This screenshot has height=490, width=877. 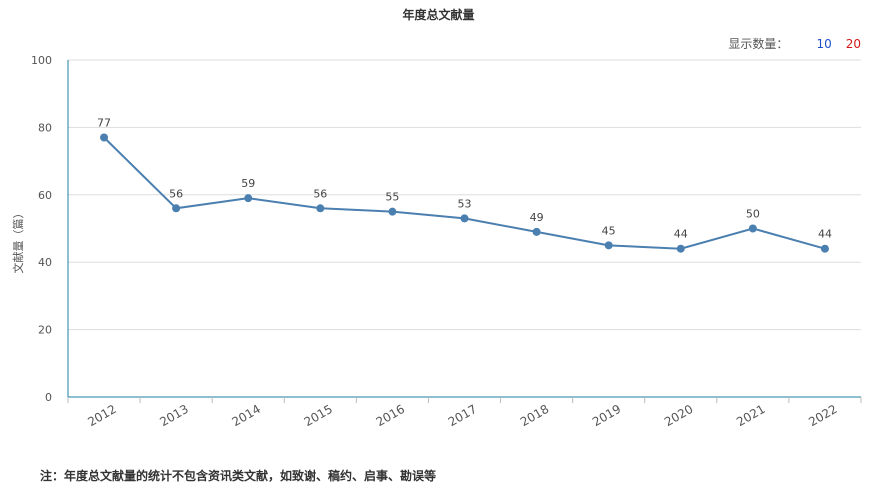 What do you see at coordinates (753, 214) in the screenshot?
I see `data-label-2021: 50` at bounding box center [753, 214].